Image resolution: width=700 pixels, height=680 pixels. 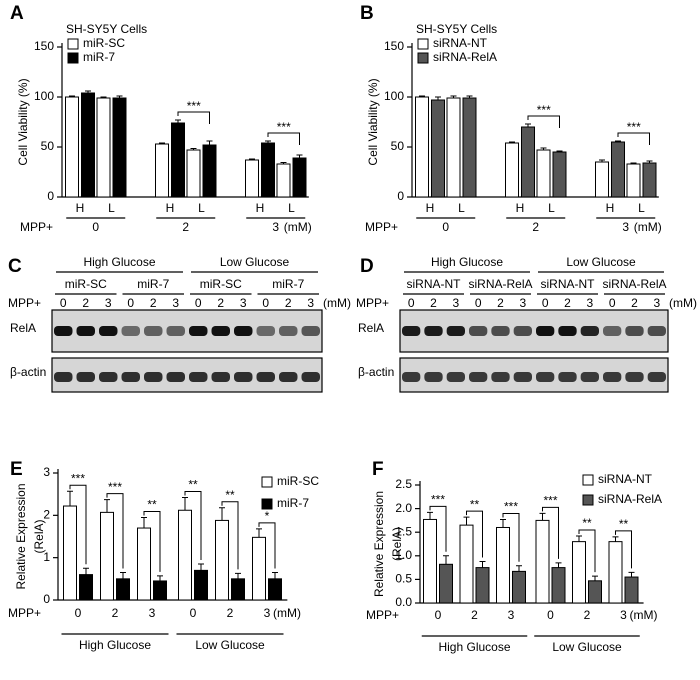 What do you see at coordinates (367, 266) in the screenshot?
I see `panel-letter: D` at bounding box center [367, 266].